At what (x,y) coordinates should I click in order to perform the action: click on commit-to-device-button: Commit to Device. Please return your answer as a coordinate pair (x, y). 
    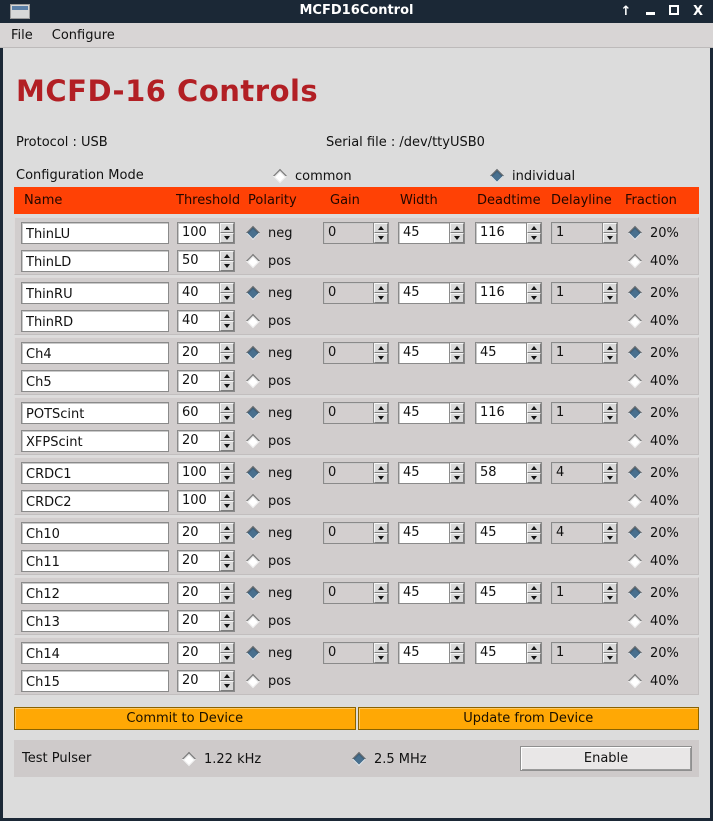
    Looking at the image, I should click on (185, 718).